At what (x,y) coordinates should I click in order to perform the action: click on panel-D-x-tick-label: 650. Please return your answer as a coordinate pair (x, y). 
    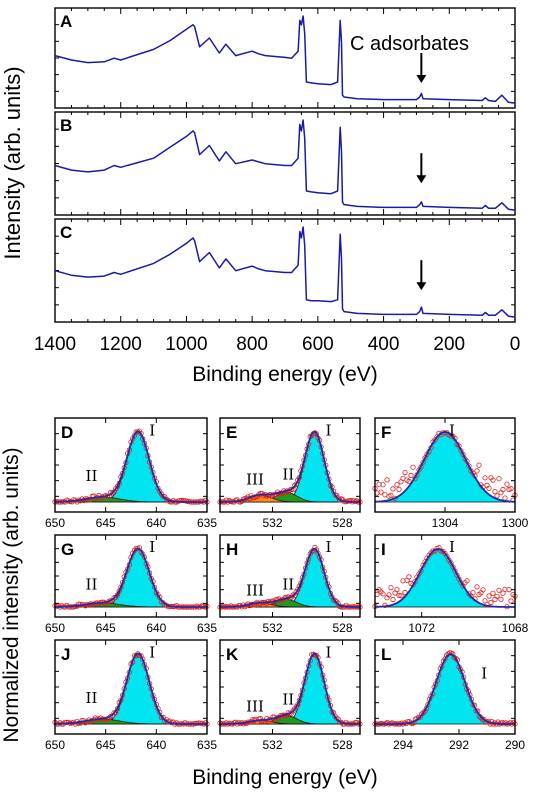
    Looking at the image, I should click on (55, 523).